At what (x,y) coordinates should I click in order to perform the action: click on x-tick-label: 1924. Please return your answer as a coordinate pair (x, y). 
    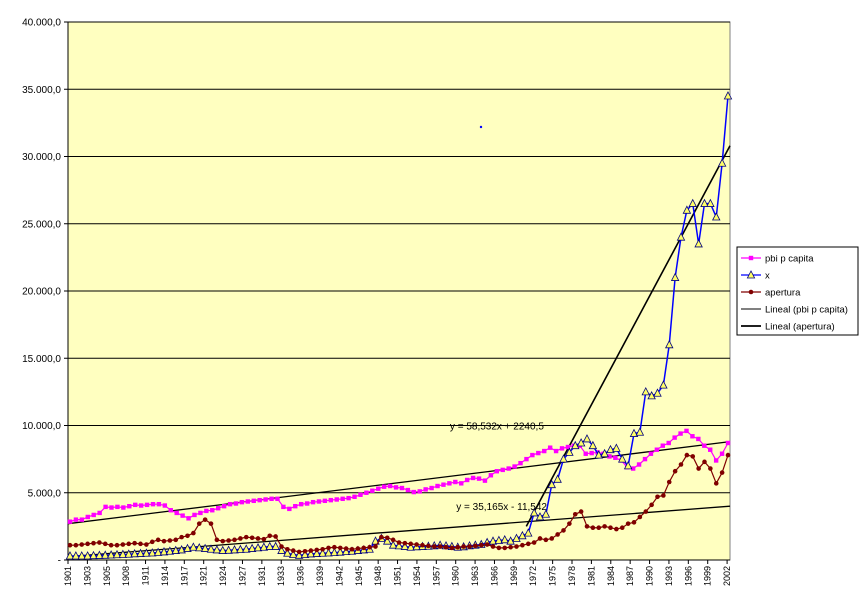
    Looking at the image, I should click on (223, 576).